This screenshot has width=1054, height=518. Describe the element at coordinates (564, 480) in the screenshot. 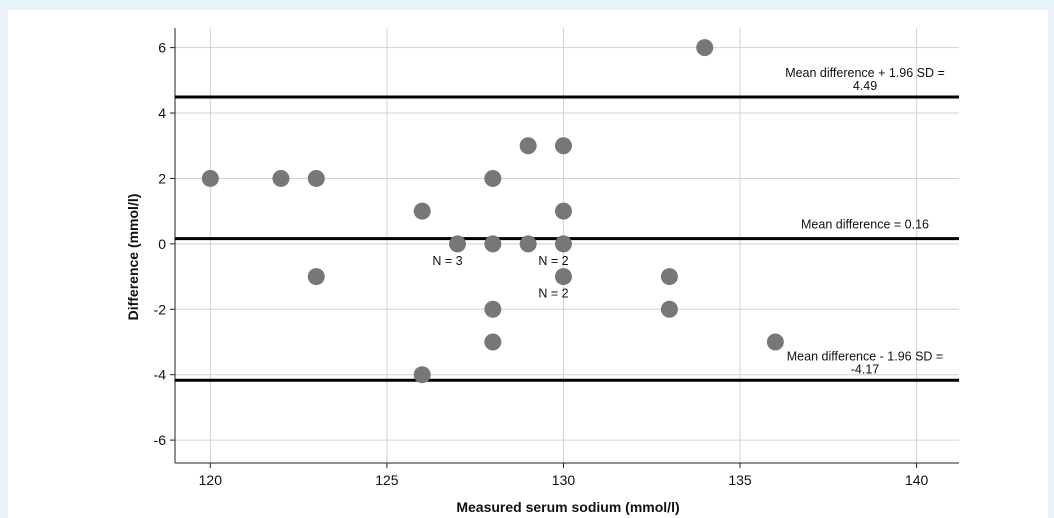

I see `x-tick-label: 130` at that location.